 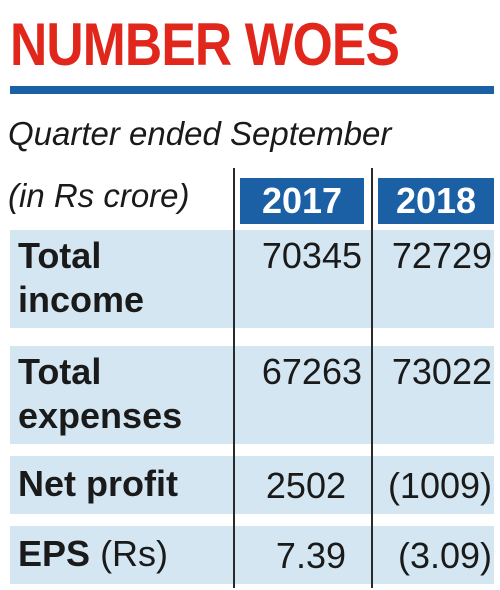 What do you see at coordinates (311, 255) in the screenshot?
I see `cell-total-income-2017: 70345` at bounding box center [311, 255].